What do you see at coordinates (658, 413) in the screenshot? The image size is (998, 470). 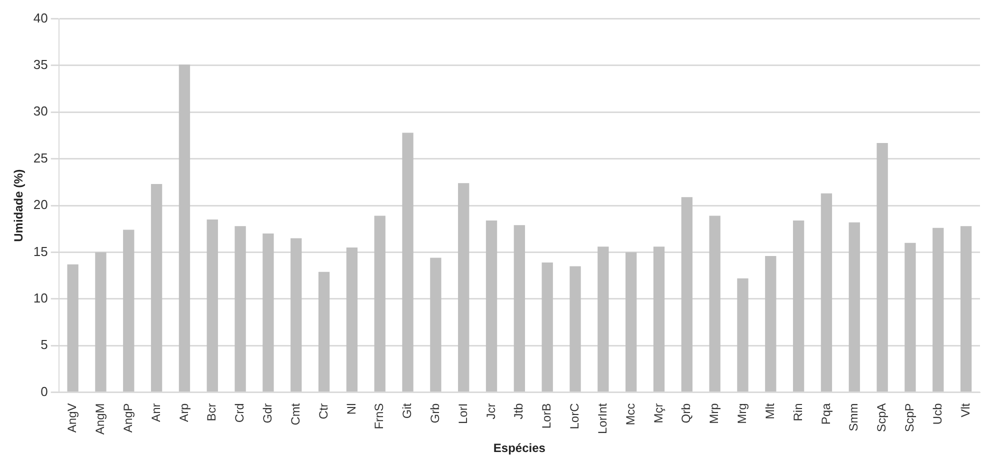 I see `x-tick-label: Mçr` at bounding box center [658, 413].